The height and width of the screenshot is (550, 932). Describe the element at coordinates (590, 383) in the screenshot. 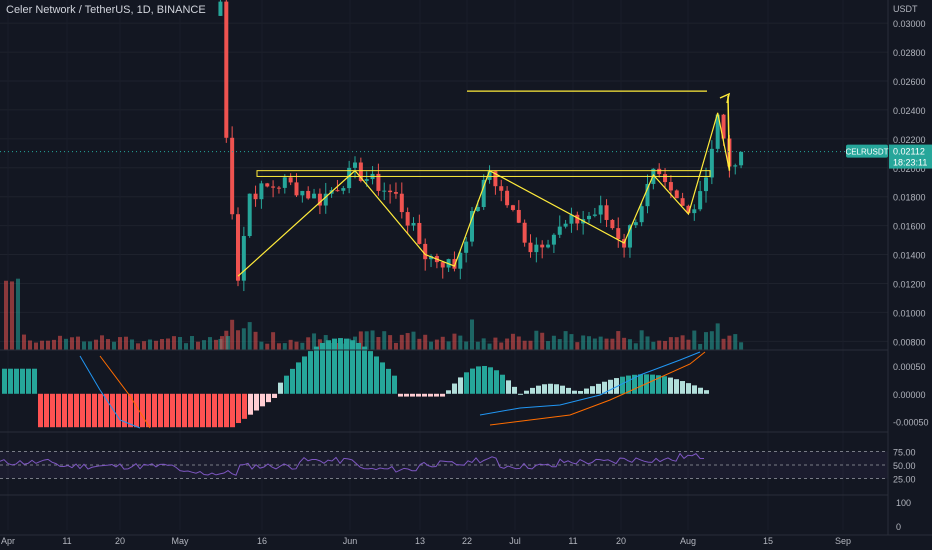

I see `macd-line` at that location.